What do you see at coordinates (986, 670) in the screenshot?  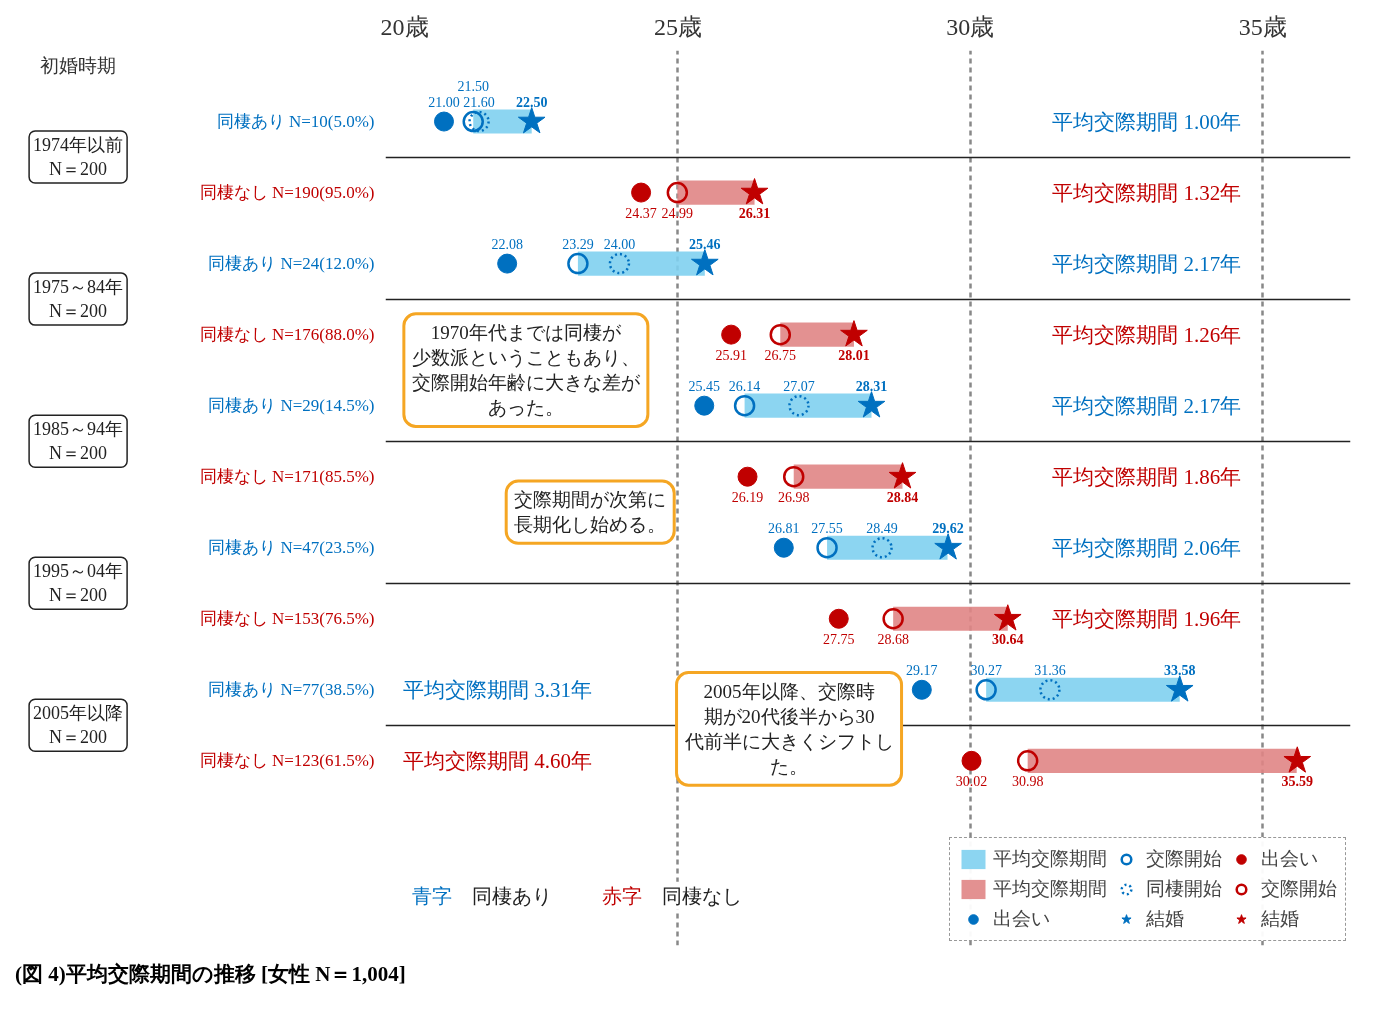 I see `data-label: 30.27` at bounding box center [986, 670].